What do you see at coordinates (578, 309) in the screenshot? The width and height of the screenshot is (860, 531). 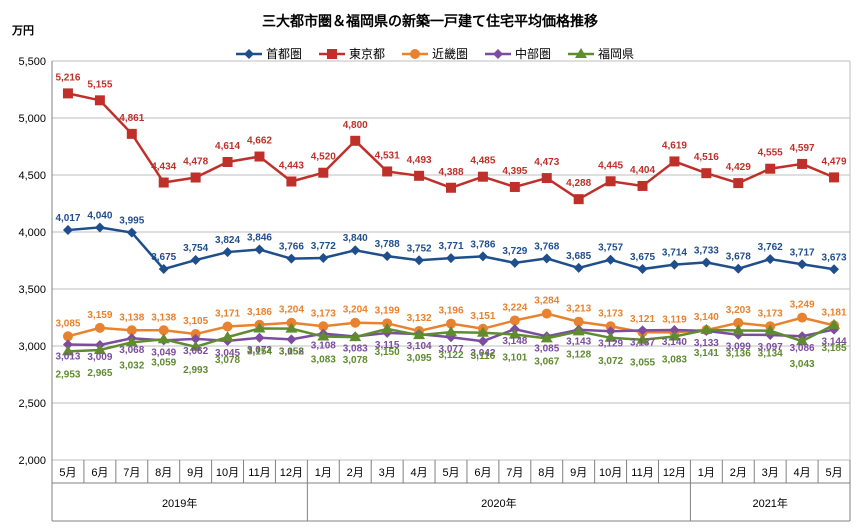 I see `data-label: 3,213` at bounding box center [578, 309].